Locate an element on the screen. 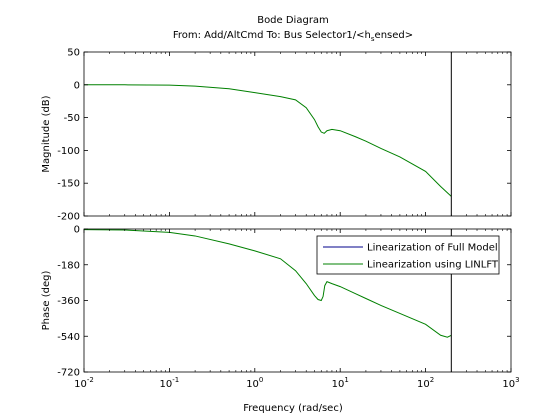 This screenshot has height=420, width=560. legend-label-full-model: Linearization of Full Model is located at coordinates (432, 248).